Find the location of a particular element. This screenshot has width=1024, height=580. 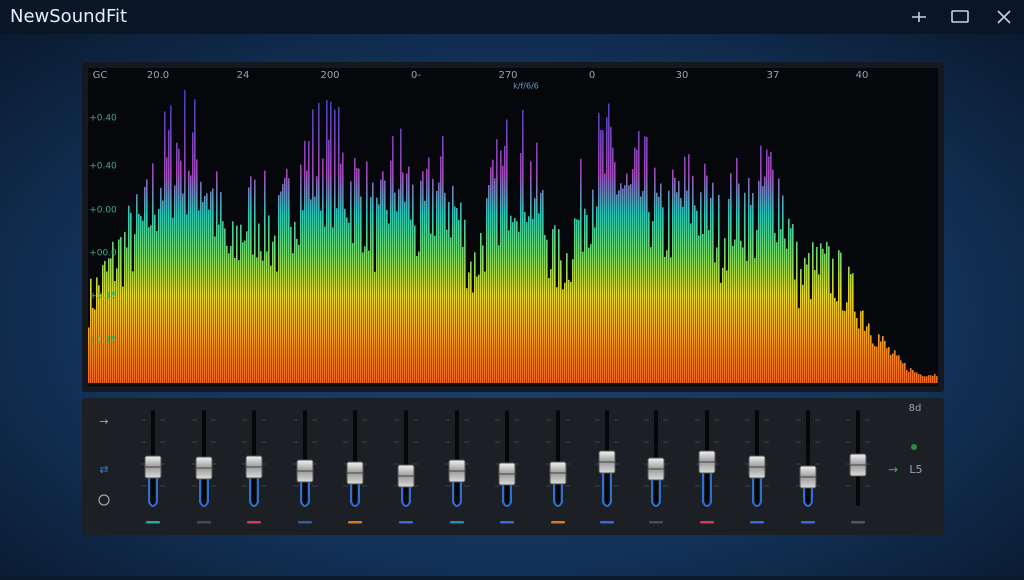

search-icon is located at coordinates (104, 500).